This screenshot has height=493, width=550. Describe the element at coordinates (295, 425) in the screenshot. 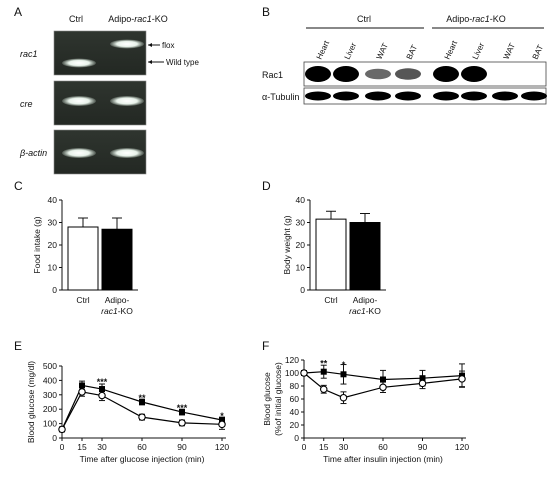

I see `line-f-y-tick-label: 20` at that location.